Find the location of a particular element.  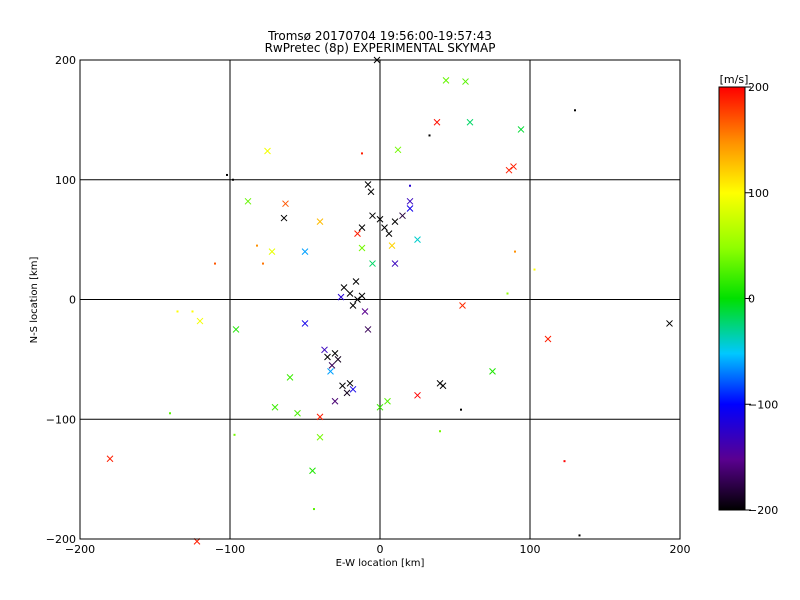

y-tick-label: −100 is located at coordinates (61, 419).